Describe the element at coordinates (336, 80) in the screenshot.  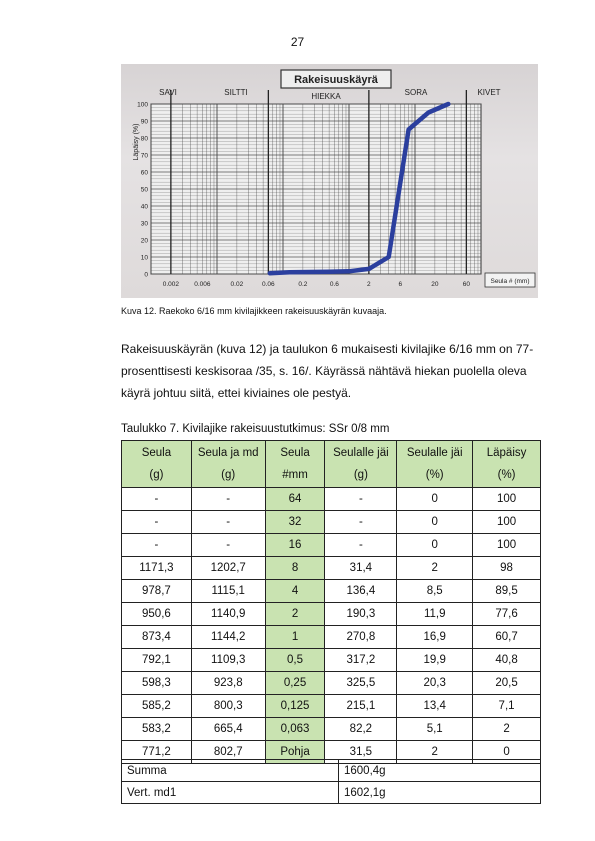
I see `chart-title: Rakeisuuskäyrä` at that location.